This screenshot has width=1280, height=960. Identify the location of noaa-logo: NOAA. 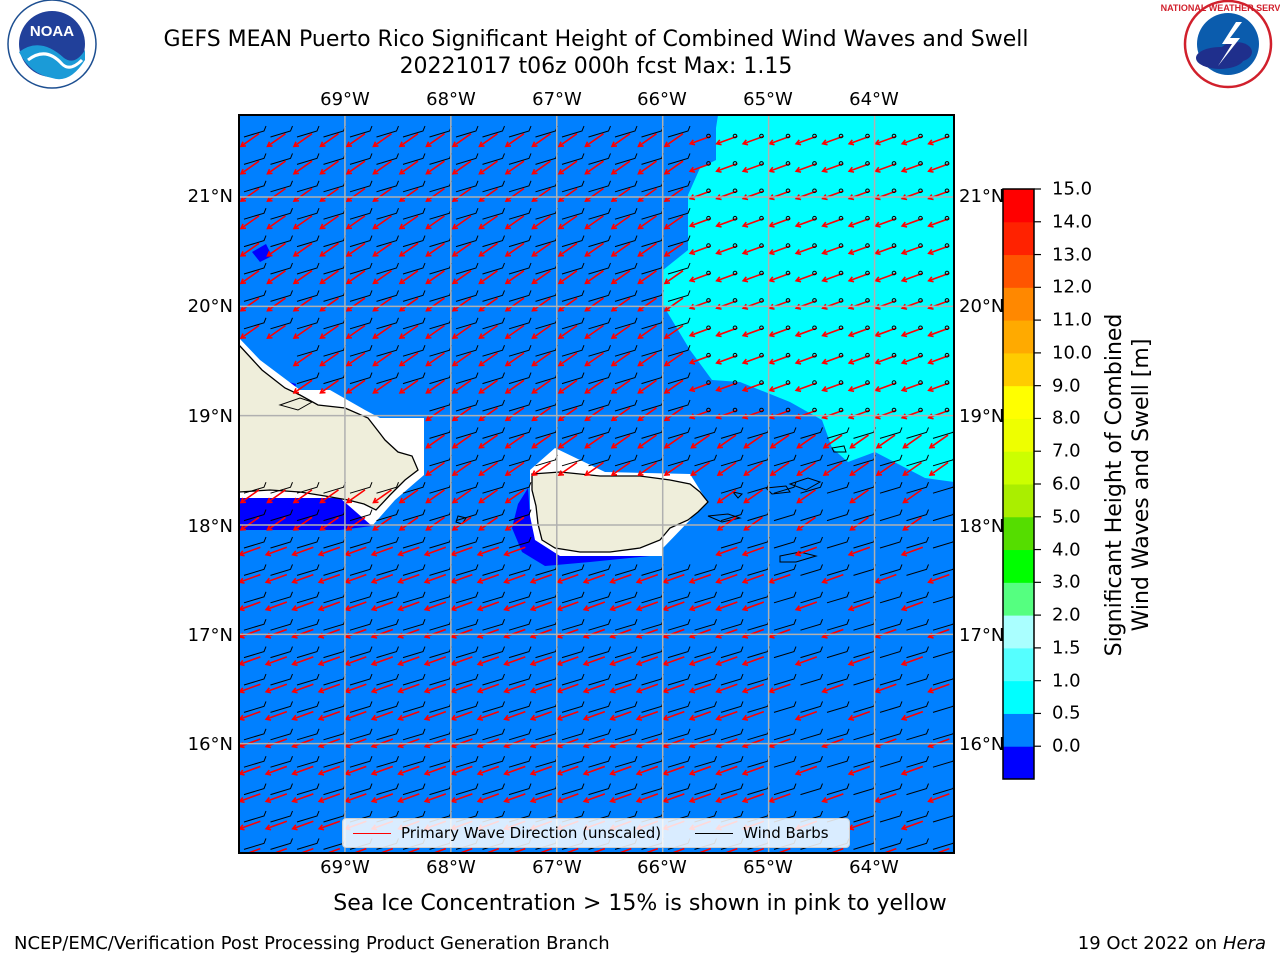
(52, 44).